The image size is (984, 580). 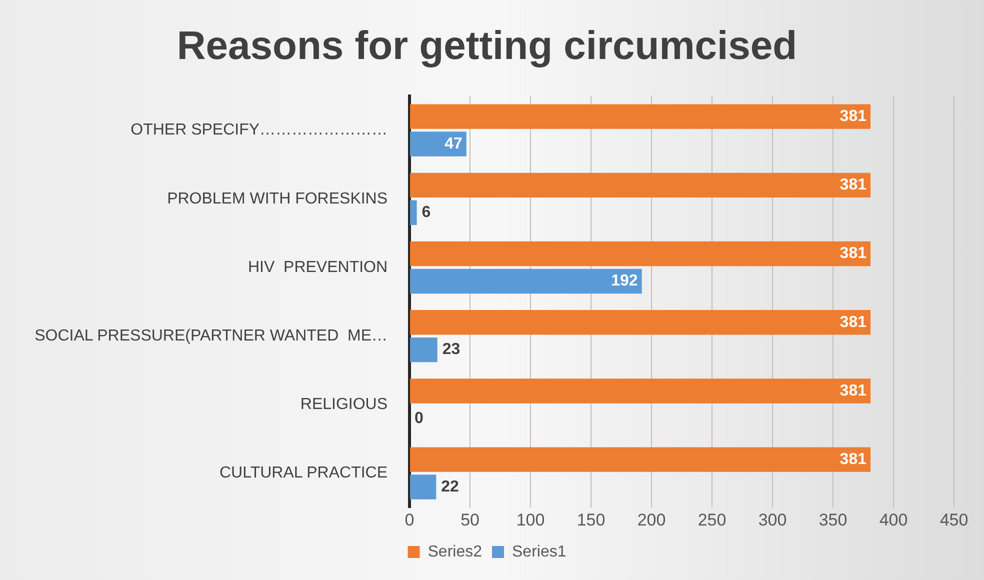 I want to click on data-label: 22, so click(x=450, y=487).